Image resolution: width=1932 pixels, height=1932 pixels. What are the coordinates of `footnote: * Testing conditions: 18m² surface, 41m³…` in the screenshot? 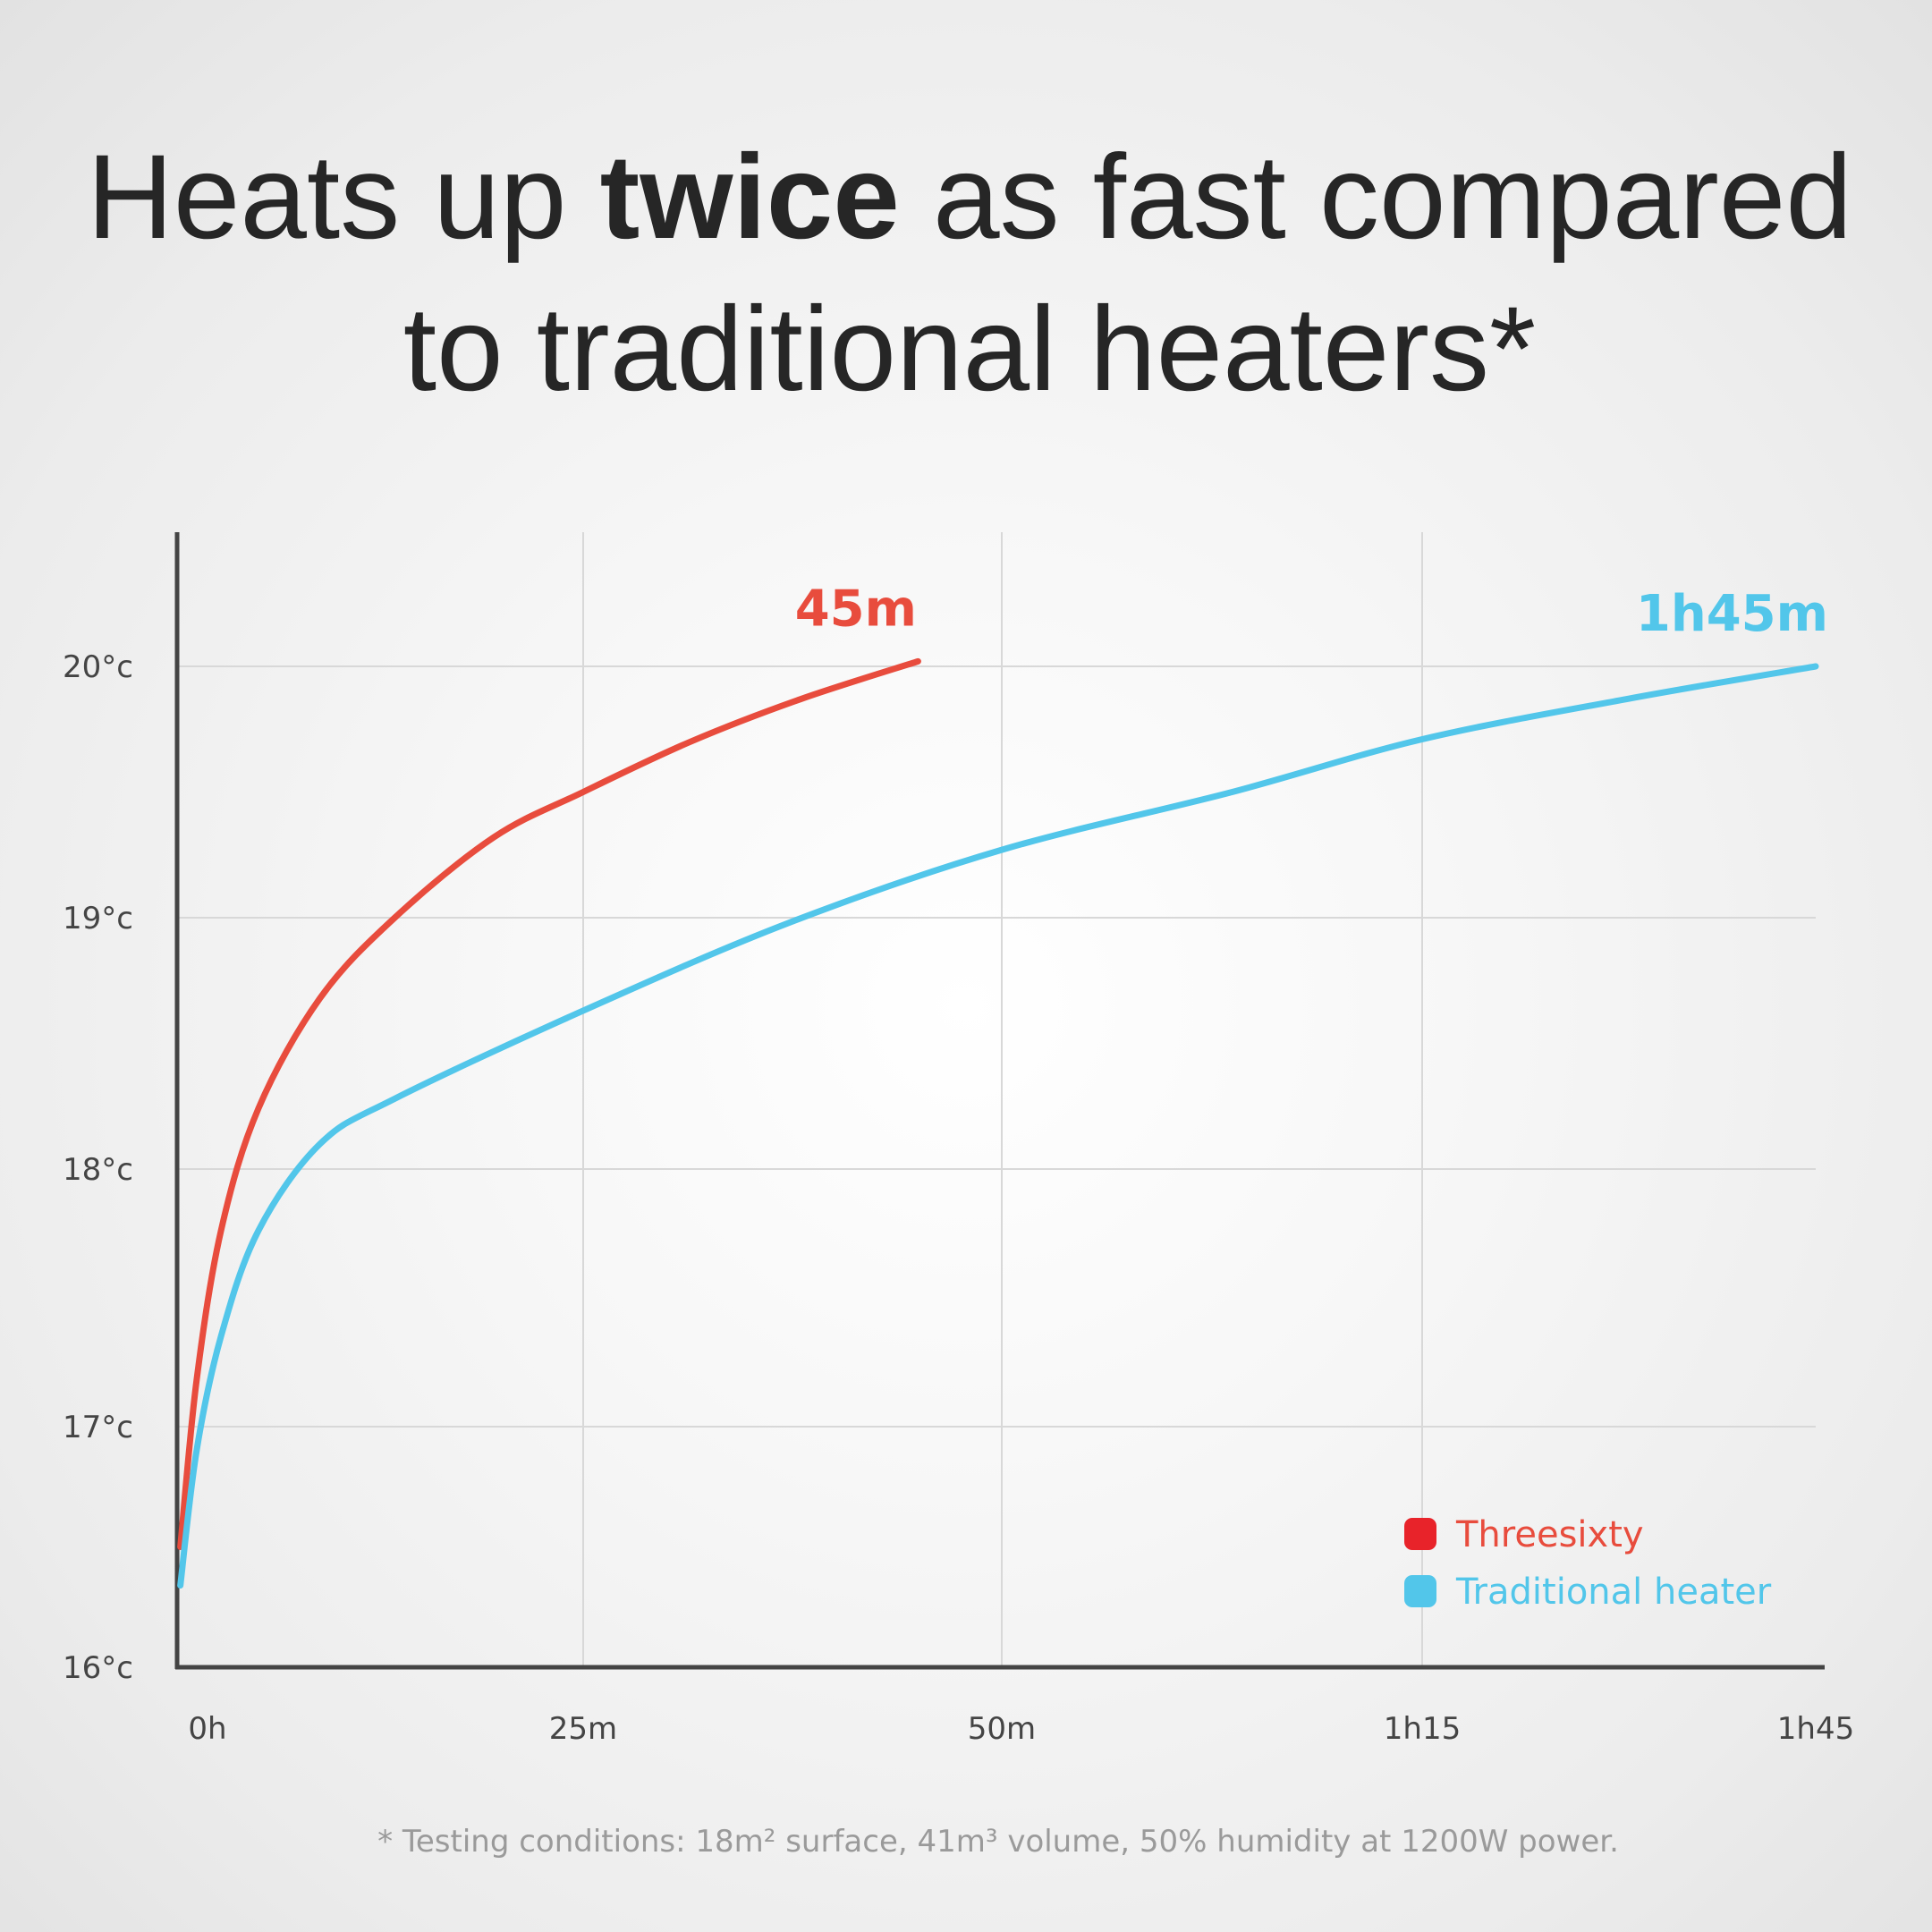 It's located at (998, 1842).